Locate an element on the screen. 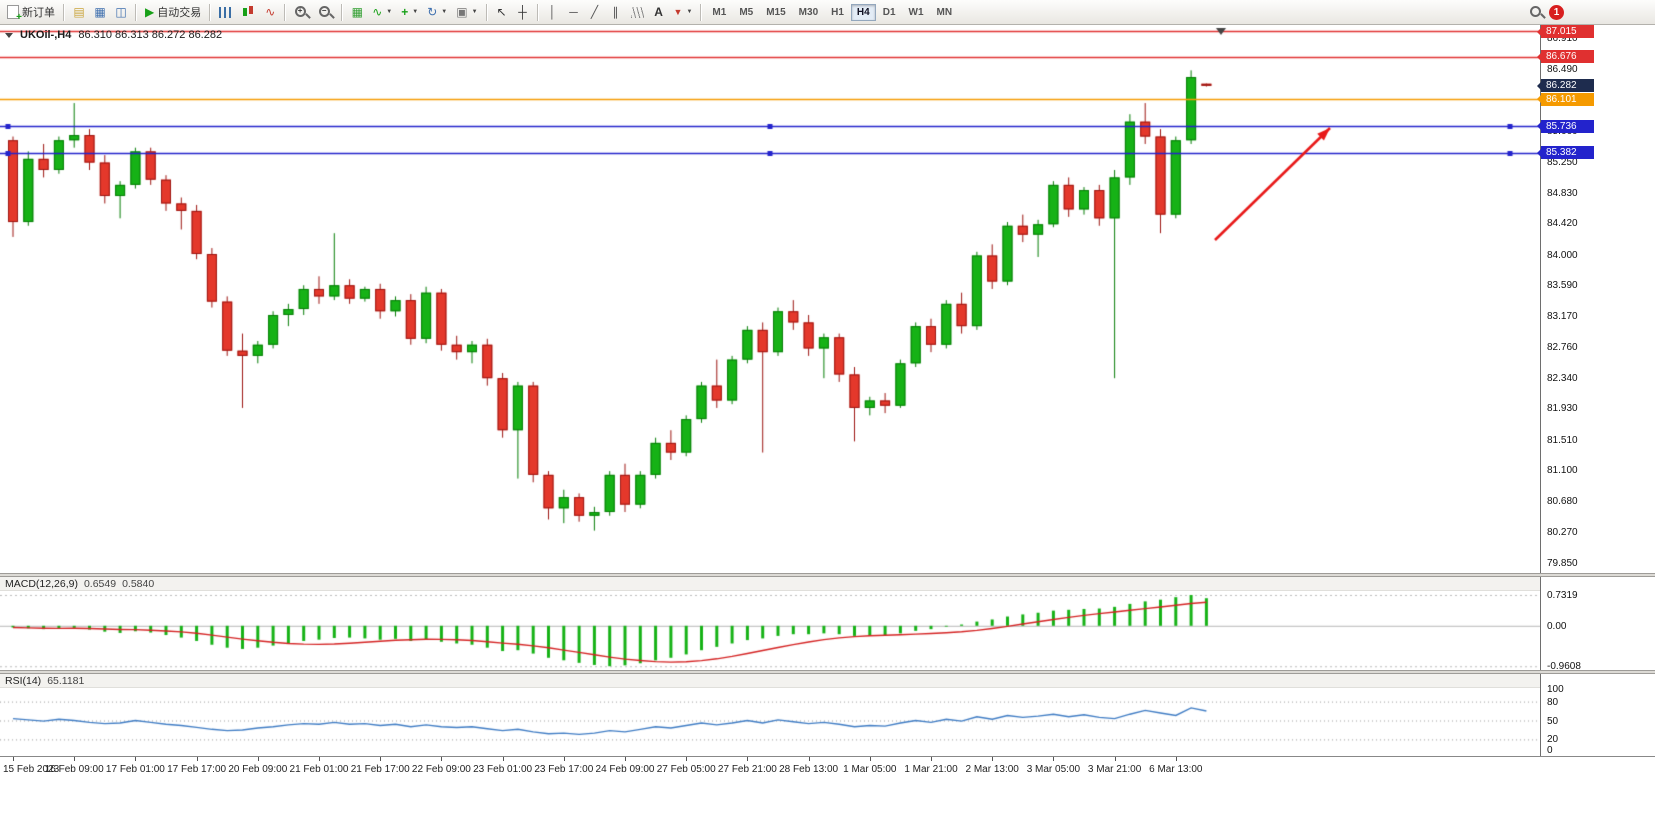  data-window-icon: ◫ is located at coordinates (121, 12).